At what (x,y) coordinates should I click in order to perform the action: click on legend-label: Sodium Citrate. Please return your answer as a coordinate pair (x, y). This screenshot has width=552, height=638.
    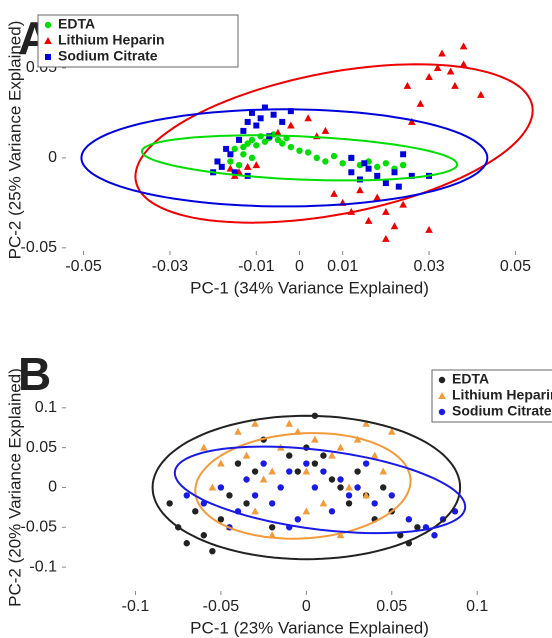
    Looking at the image, I should click on (108, 56).